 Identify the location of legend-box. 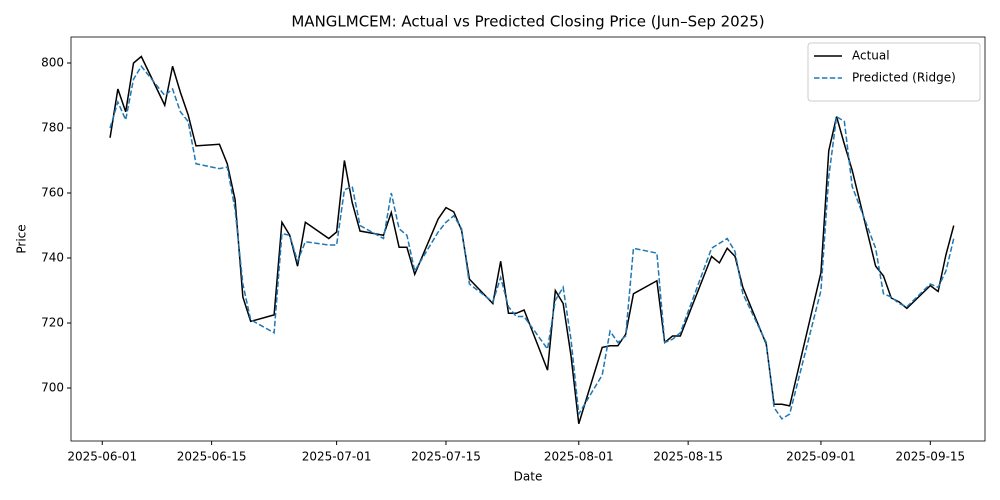
(894, 72).